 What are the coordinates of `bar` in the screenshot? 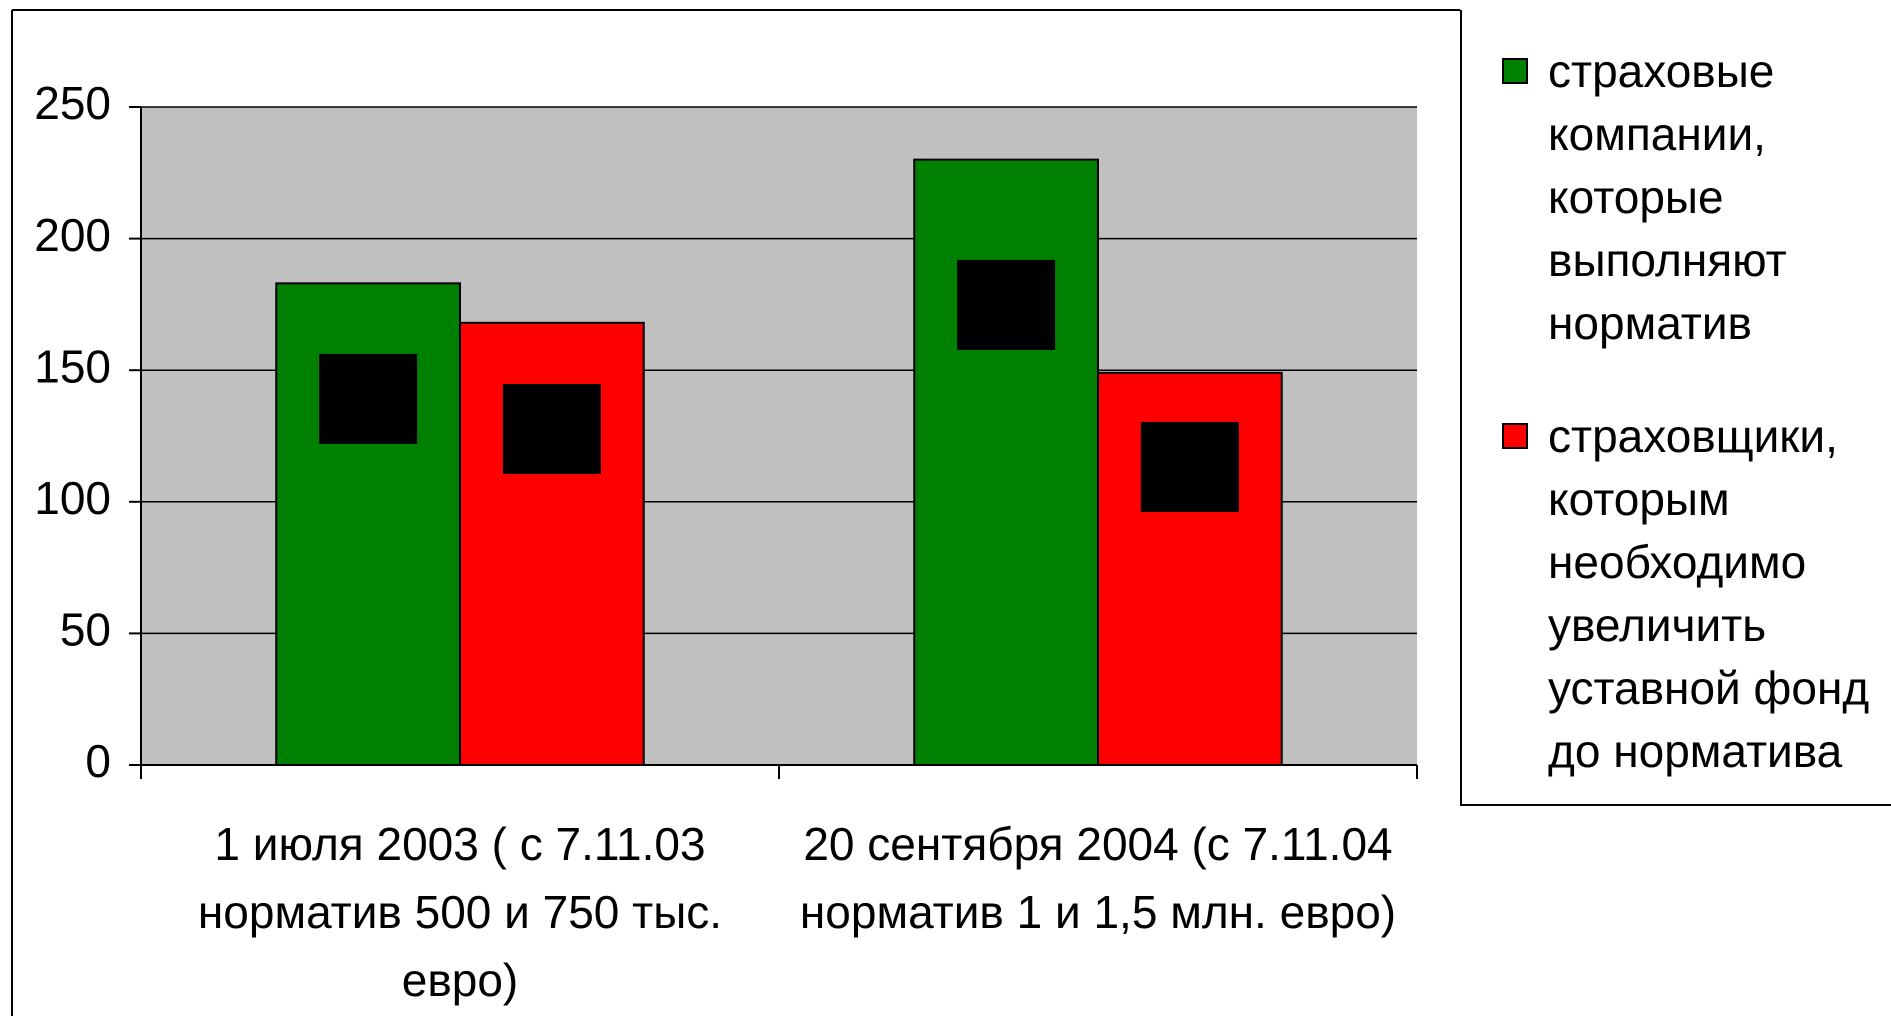 It's located at (1006, 462).